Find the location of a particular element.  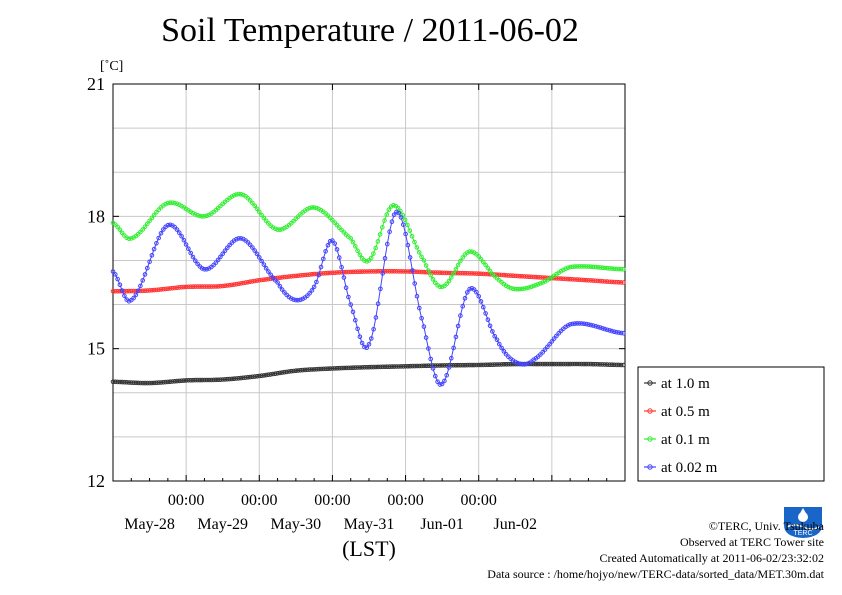

terc-logo: TERC is located at coordinates (803, 522).